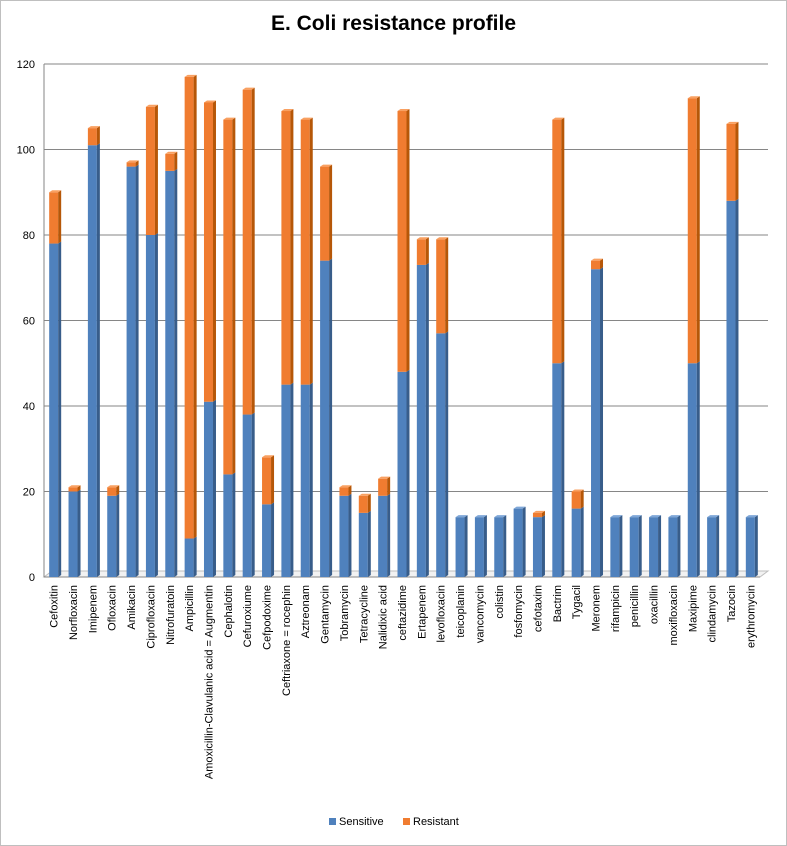 The image size is (787, 846). Describe the element at coordinates (74, 612) in the screenshot. I see `x-category-label: Norfloxacin` at that location.